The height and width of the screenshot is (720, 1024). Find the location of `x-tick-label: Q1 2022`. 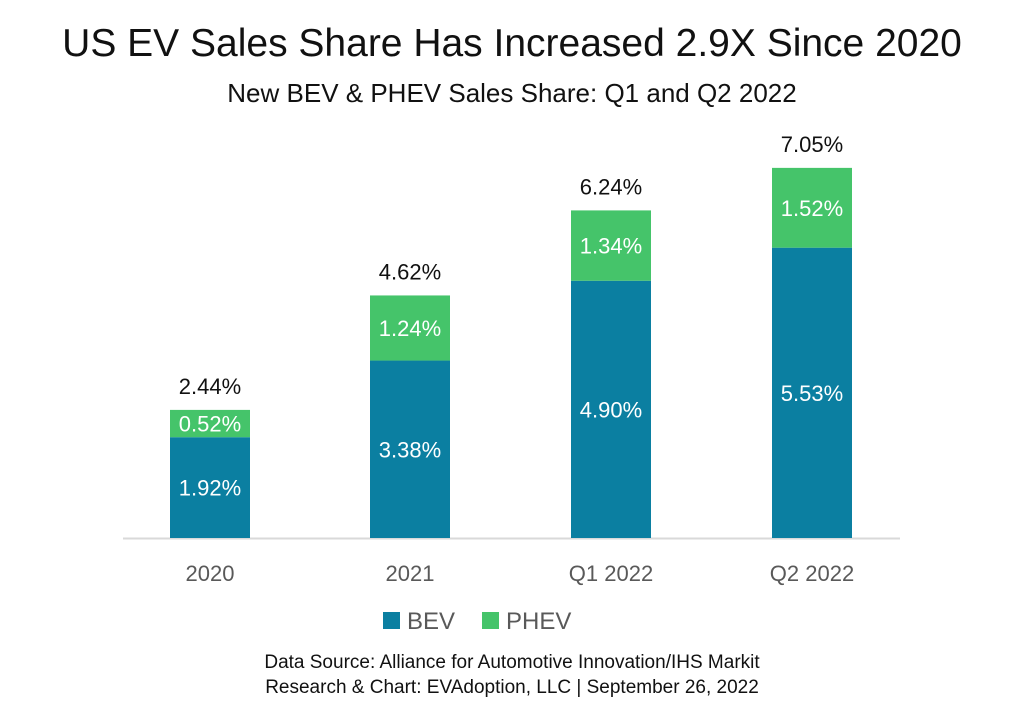

x-tick-label: Q1 2022 is located at coordinates (611, 573).